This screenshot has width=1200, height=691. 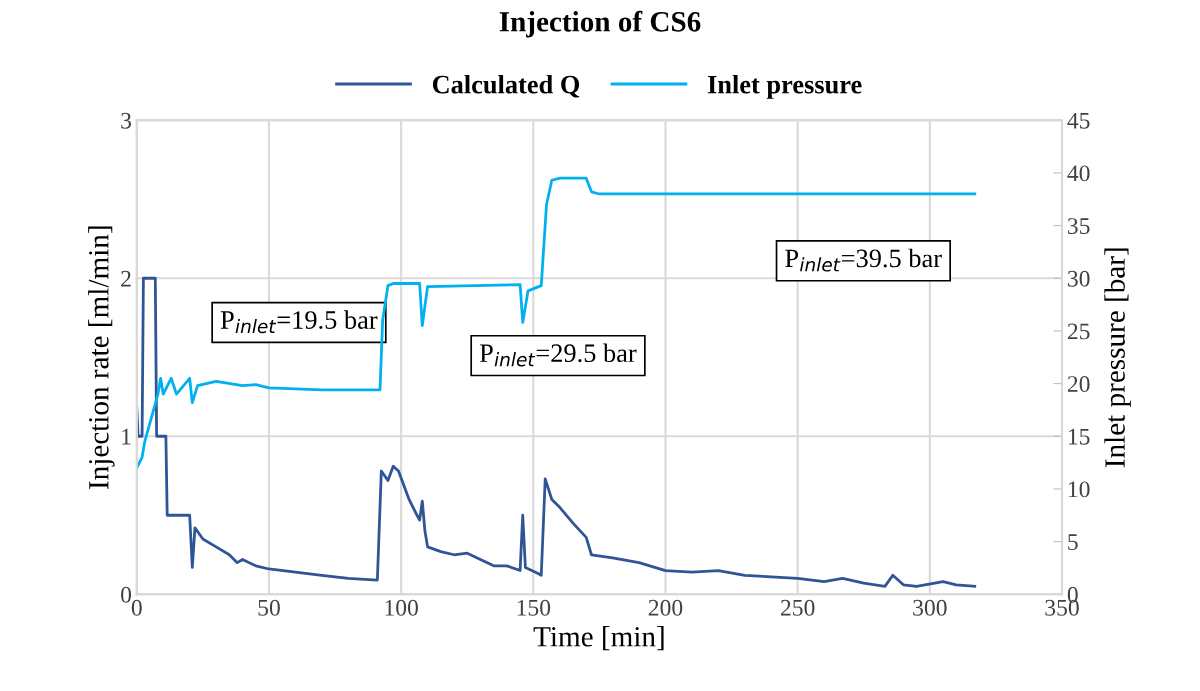 I want to click on y-tick-label: 0, so click(x=126, y=594).